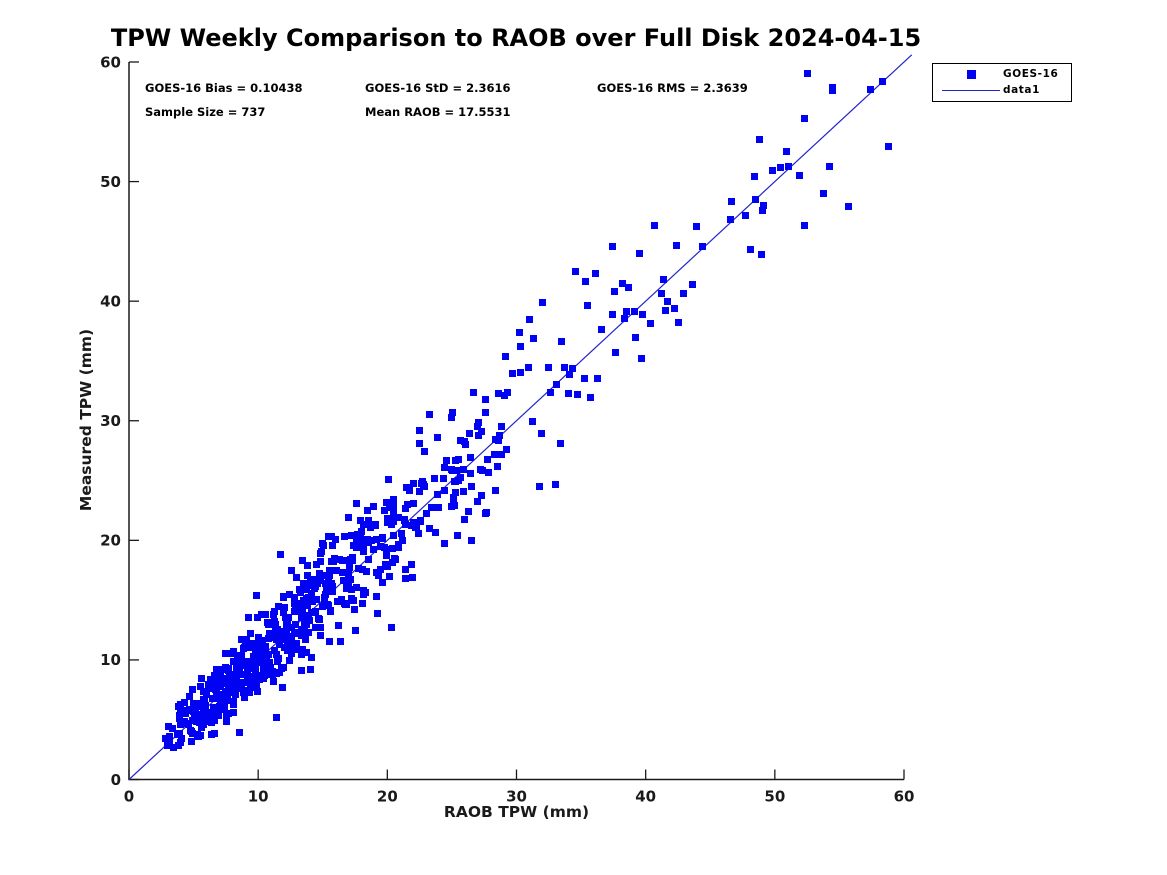 This screenshot has height=875, width=1167. Describe the element at coordinates (1002, 90) in the screenshot. I see `legend-entry-data1: data1` at that location.